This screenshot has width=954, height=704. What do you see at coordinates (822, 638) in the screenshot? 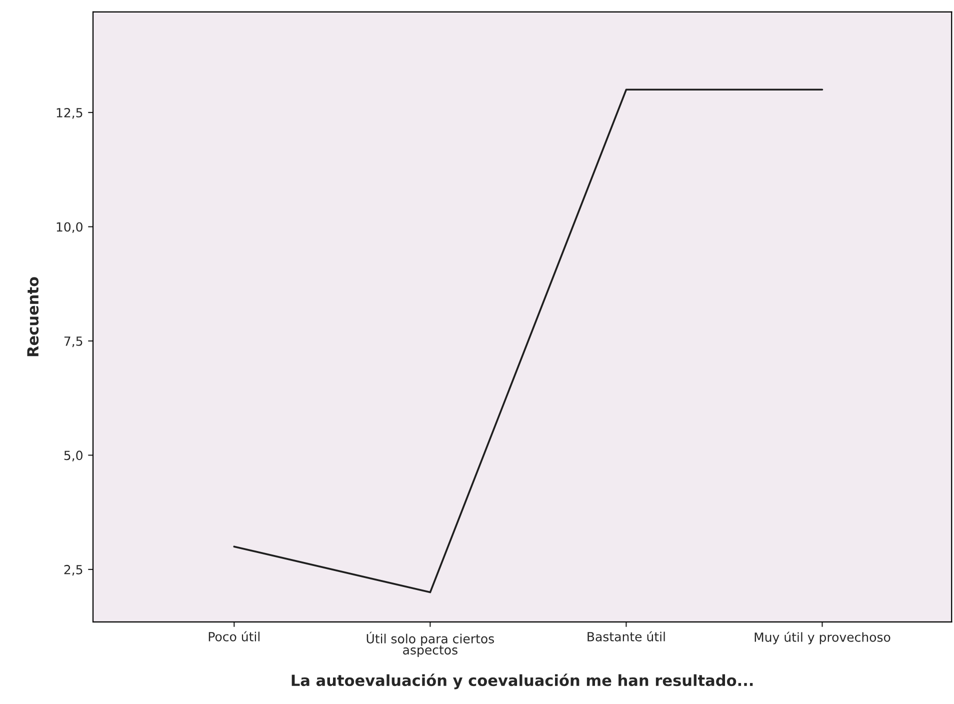
I see `x-tick-label: Muy útil y provechoso` at bounding box center [822, 638].